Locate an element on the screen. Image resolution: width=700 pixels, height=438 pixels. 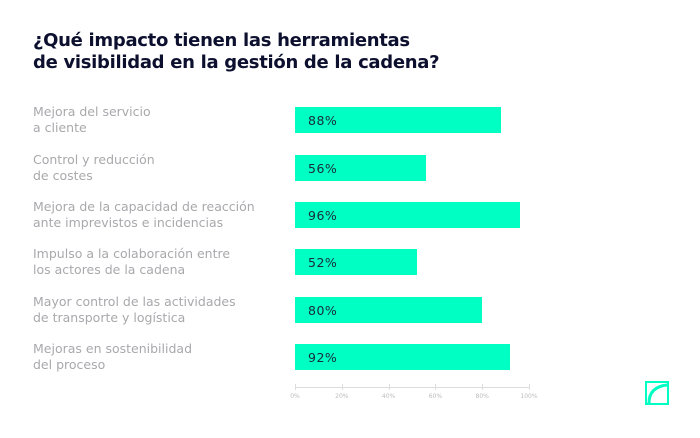
x-tick-label: 60% is located at coordinates (435, 396).